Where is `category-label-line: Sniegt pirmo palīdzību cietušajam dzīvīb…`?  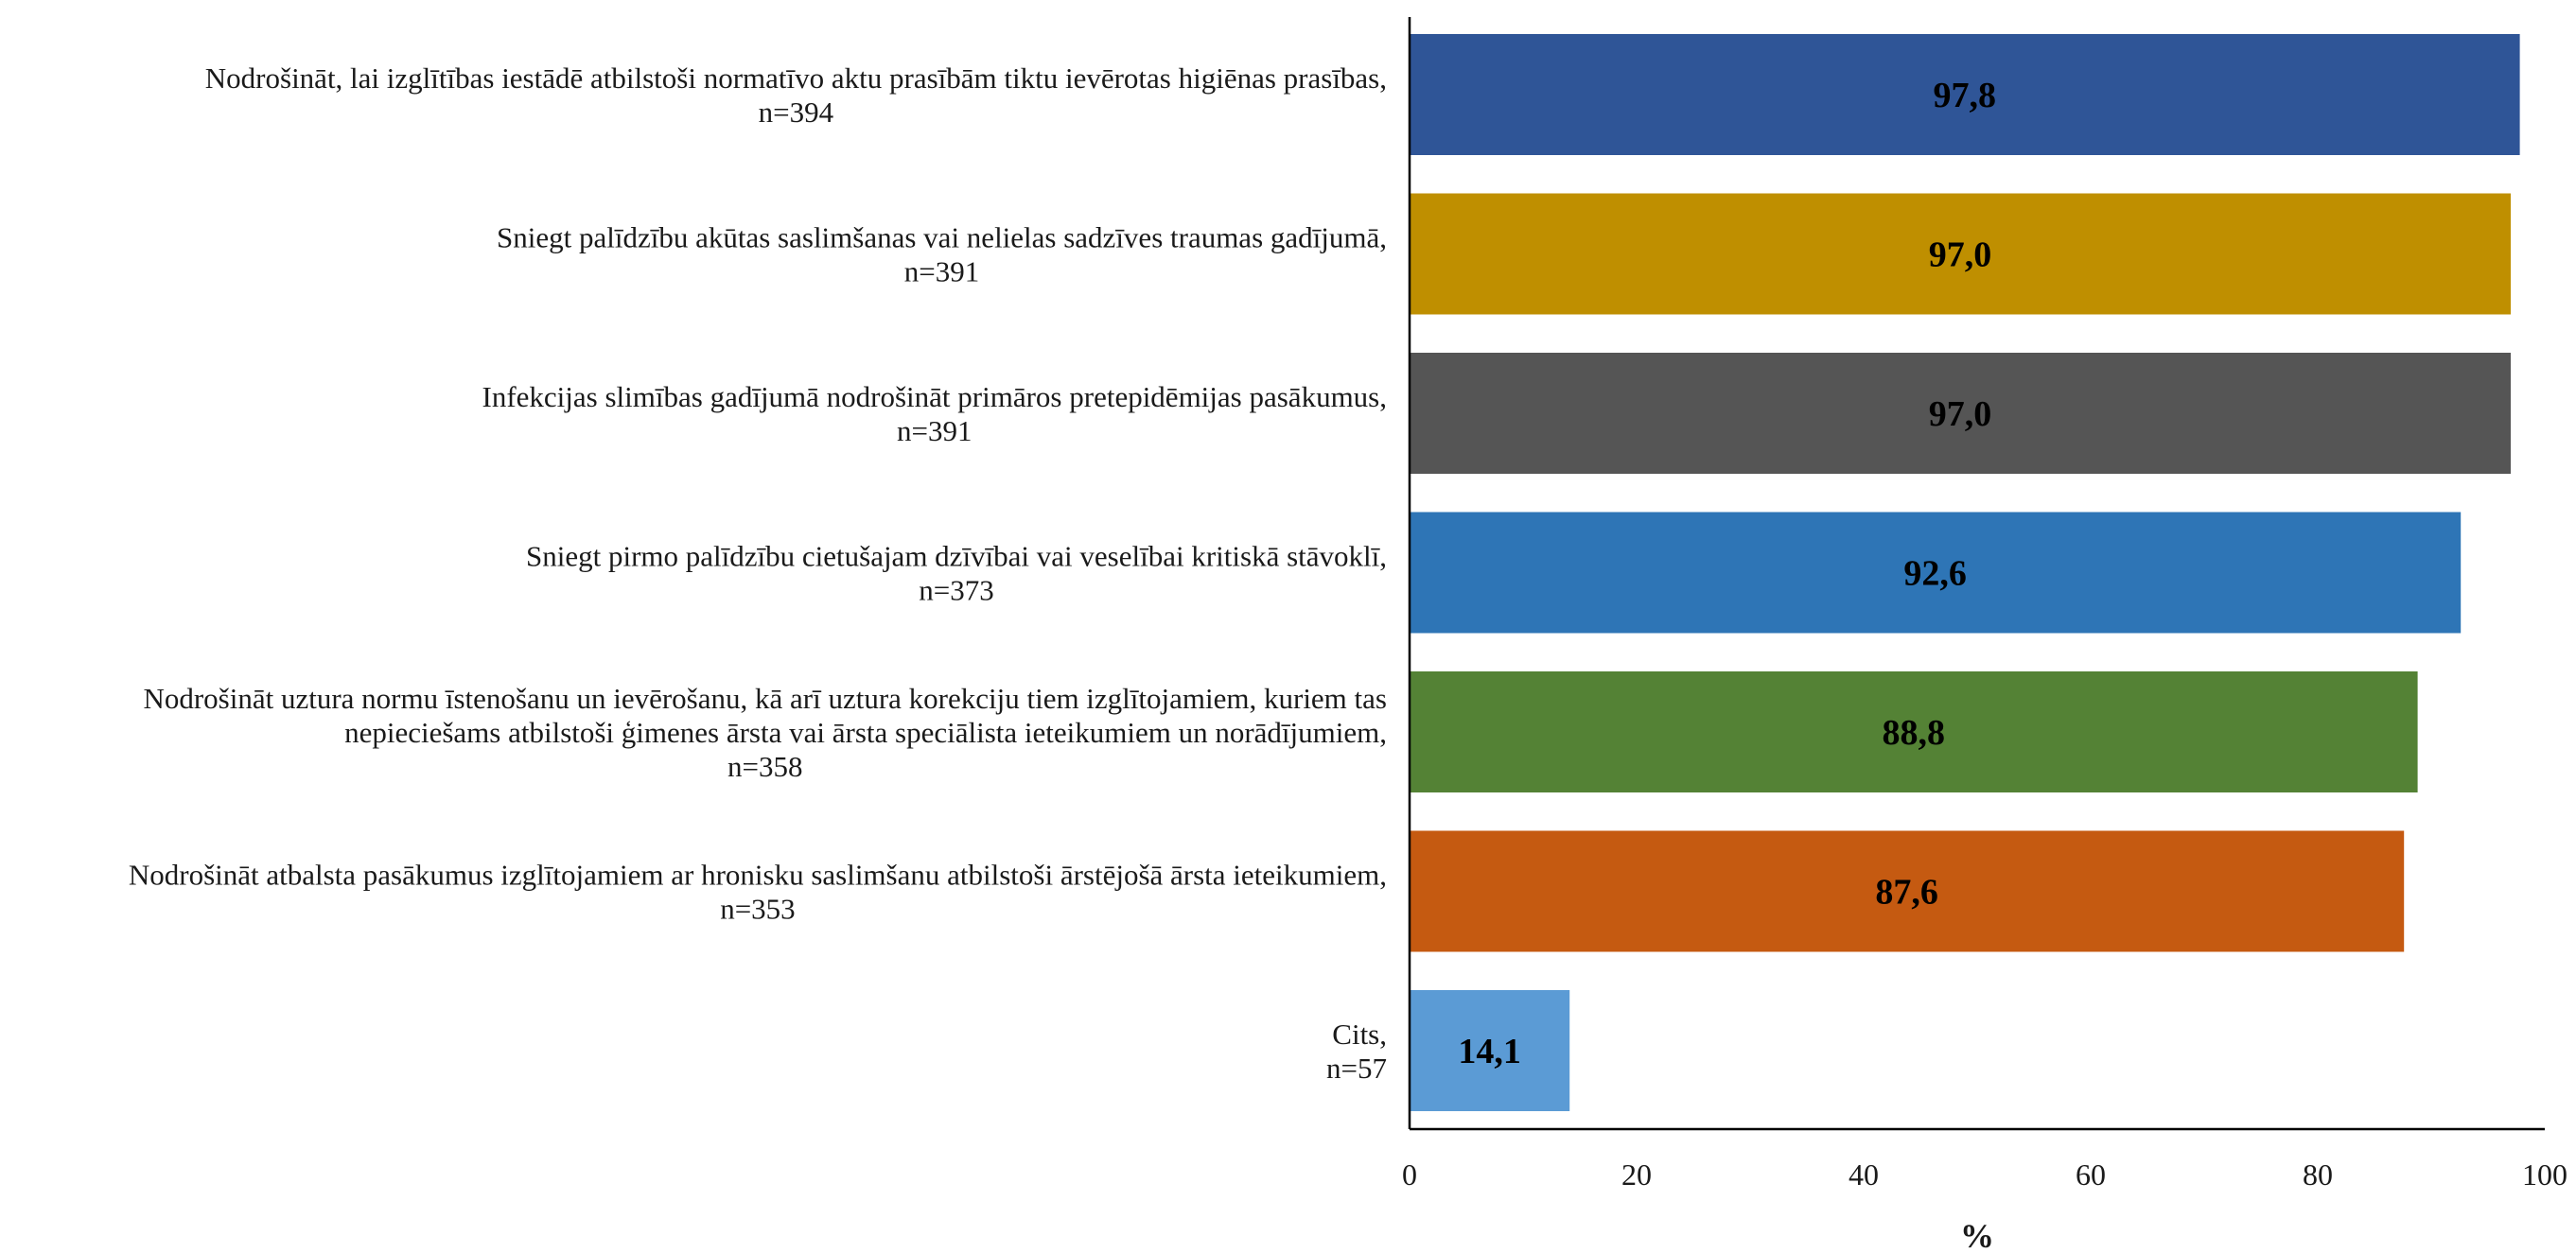 category-label-line: Sniegt pirmo palīdzību cietušajam dzīvīb… is located at coordinates (957, 556).